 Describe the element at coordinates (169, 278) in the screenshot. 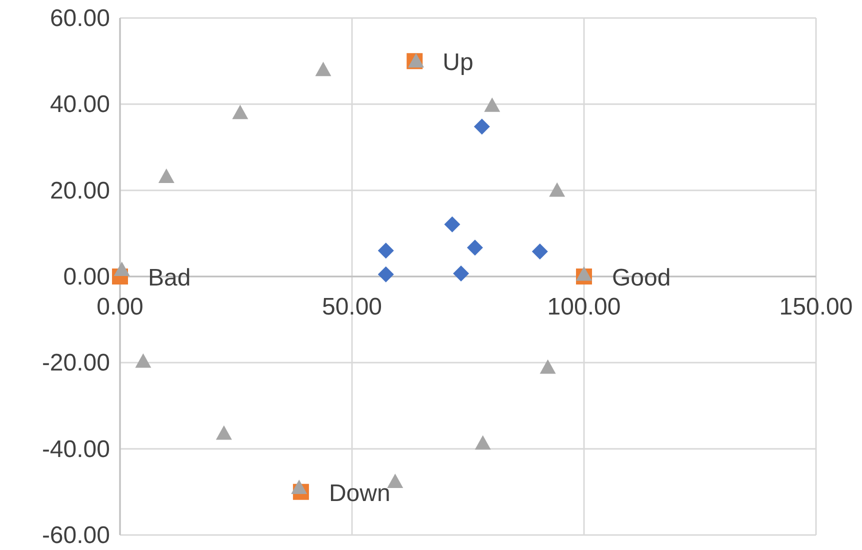

I see `annotation: Bad` at that location.